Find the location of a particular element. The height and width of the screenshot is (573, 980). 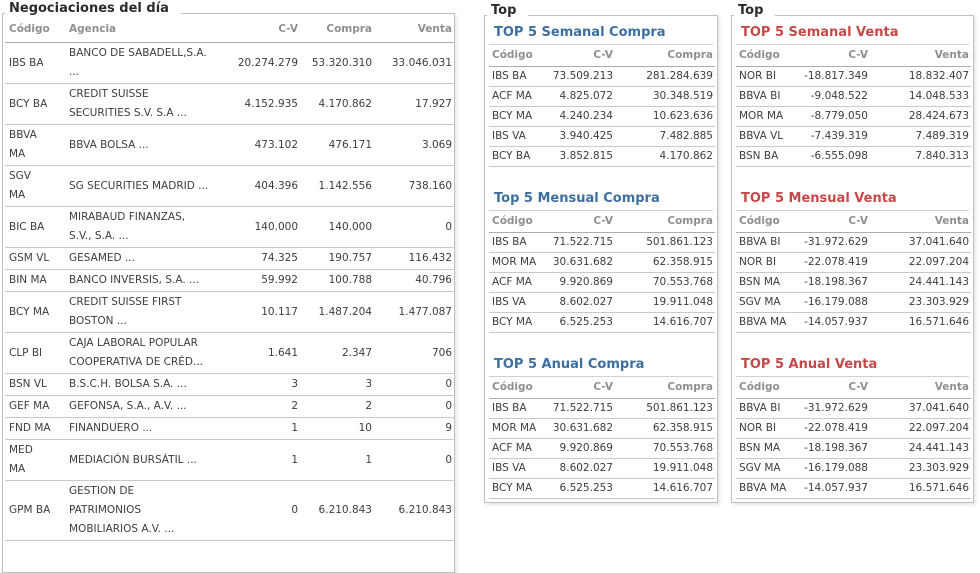

table-row: BCY MA 4.240.234 10.623.636 is located at coordinates (602, 116).